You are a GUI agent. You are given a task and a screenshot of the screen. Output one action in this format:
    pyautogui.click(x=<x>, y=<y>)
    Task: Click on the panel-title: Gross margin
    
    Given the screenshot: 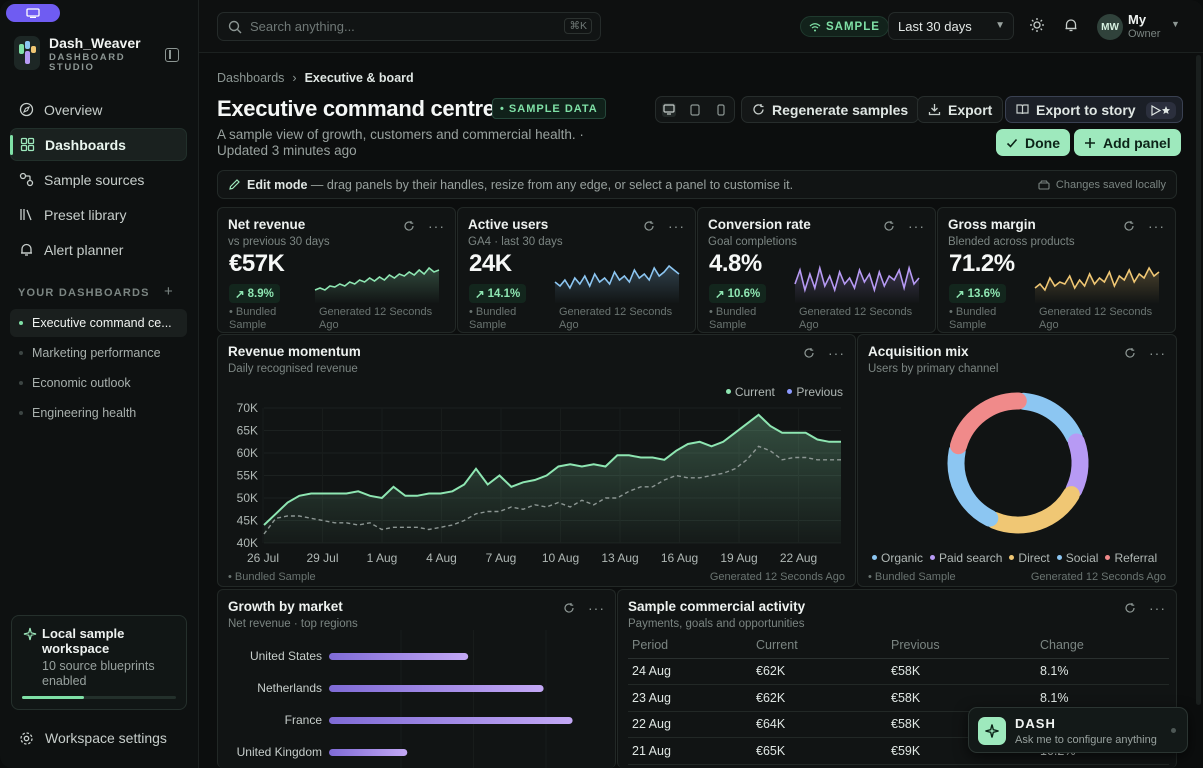 What is the action you would take?
    pyautogui.click(x=992, y=224)
    